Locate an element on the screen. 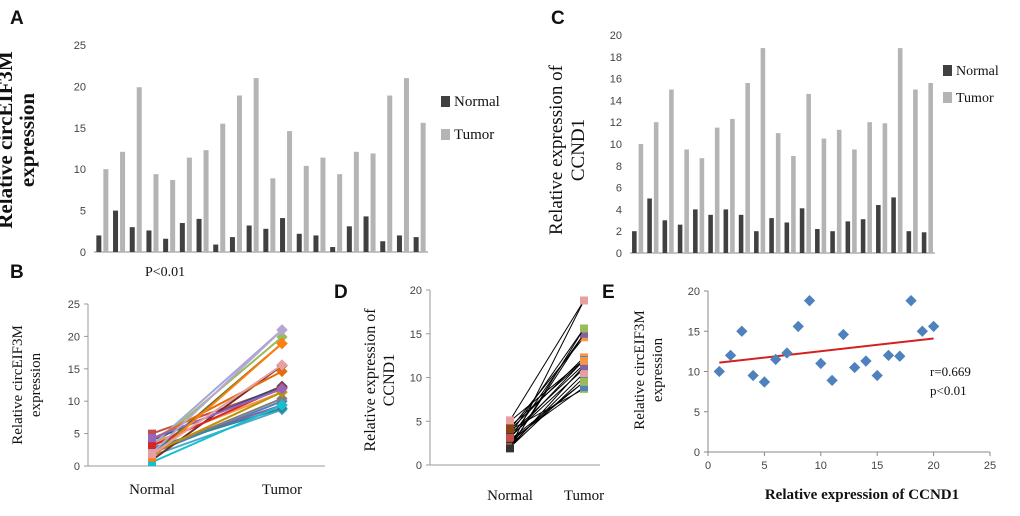  panel-d-x-label-normal: Normal is located at coordinates (510, 496).